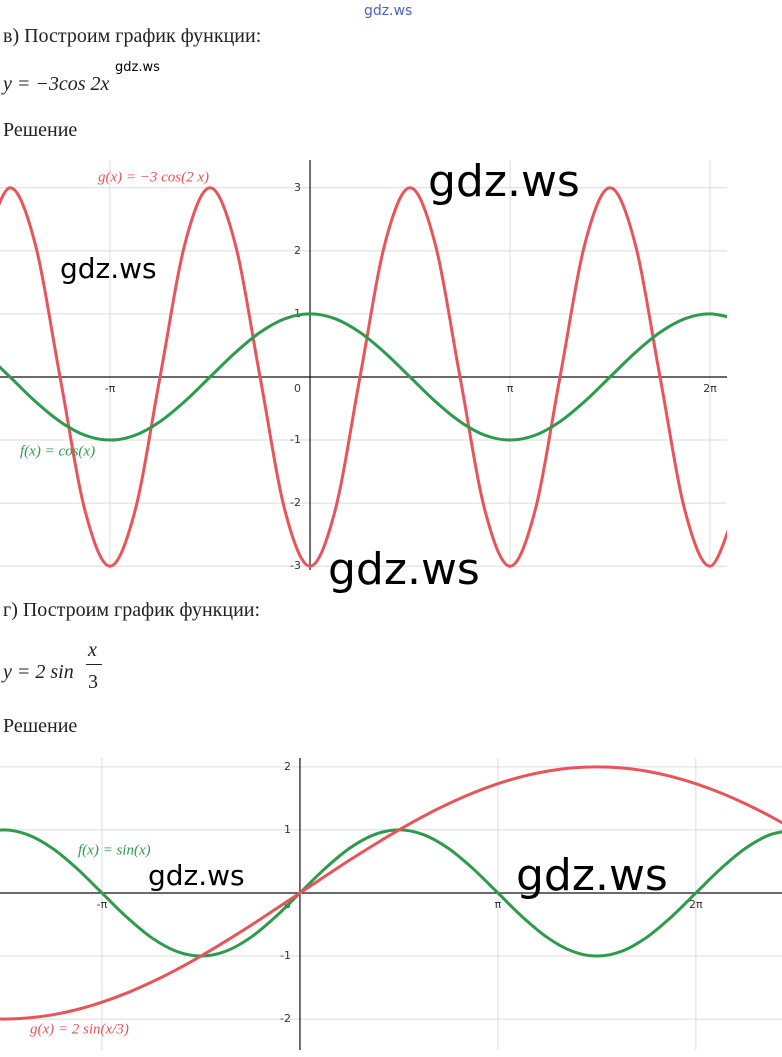 This screenshot has width=782, height=1057. I want to click on y-tick-label: 0, so click(297, 388).